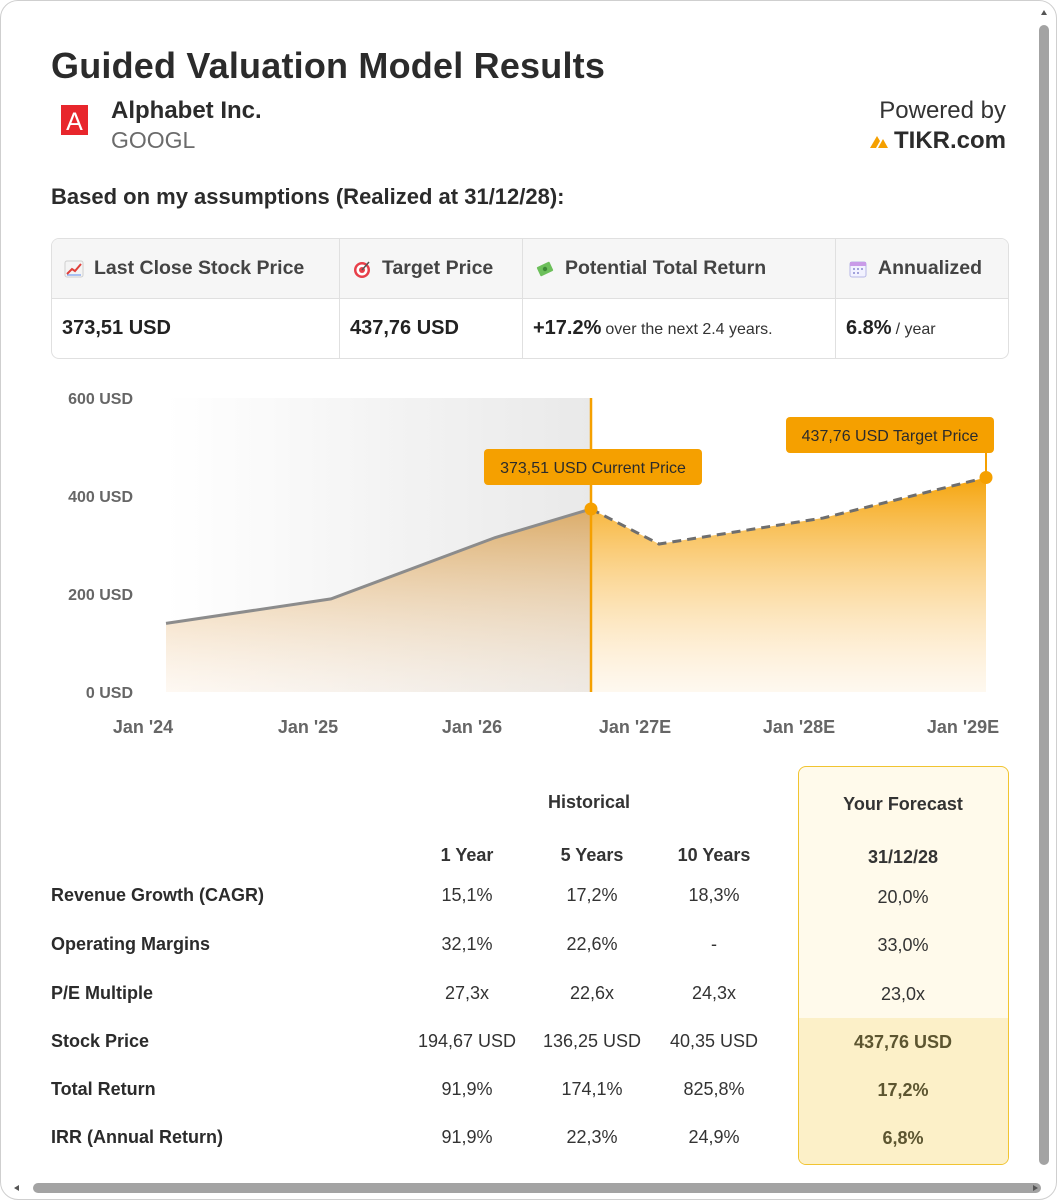 This screenshot has width=1057, height=1200. I want to click on history-area, so click(378, 600).